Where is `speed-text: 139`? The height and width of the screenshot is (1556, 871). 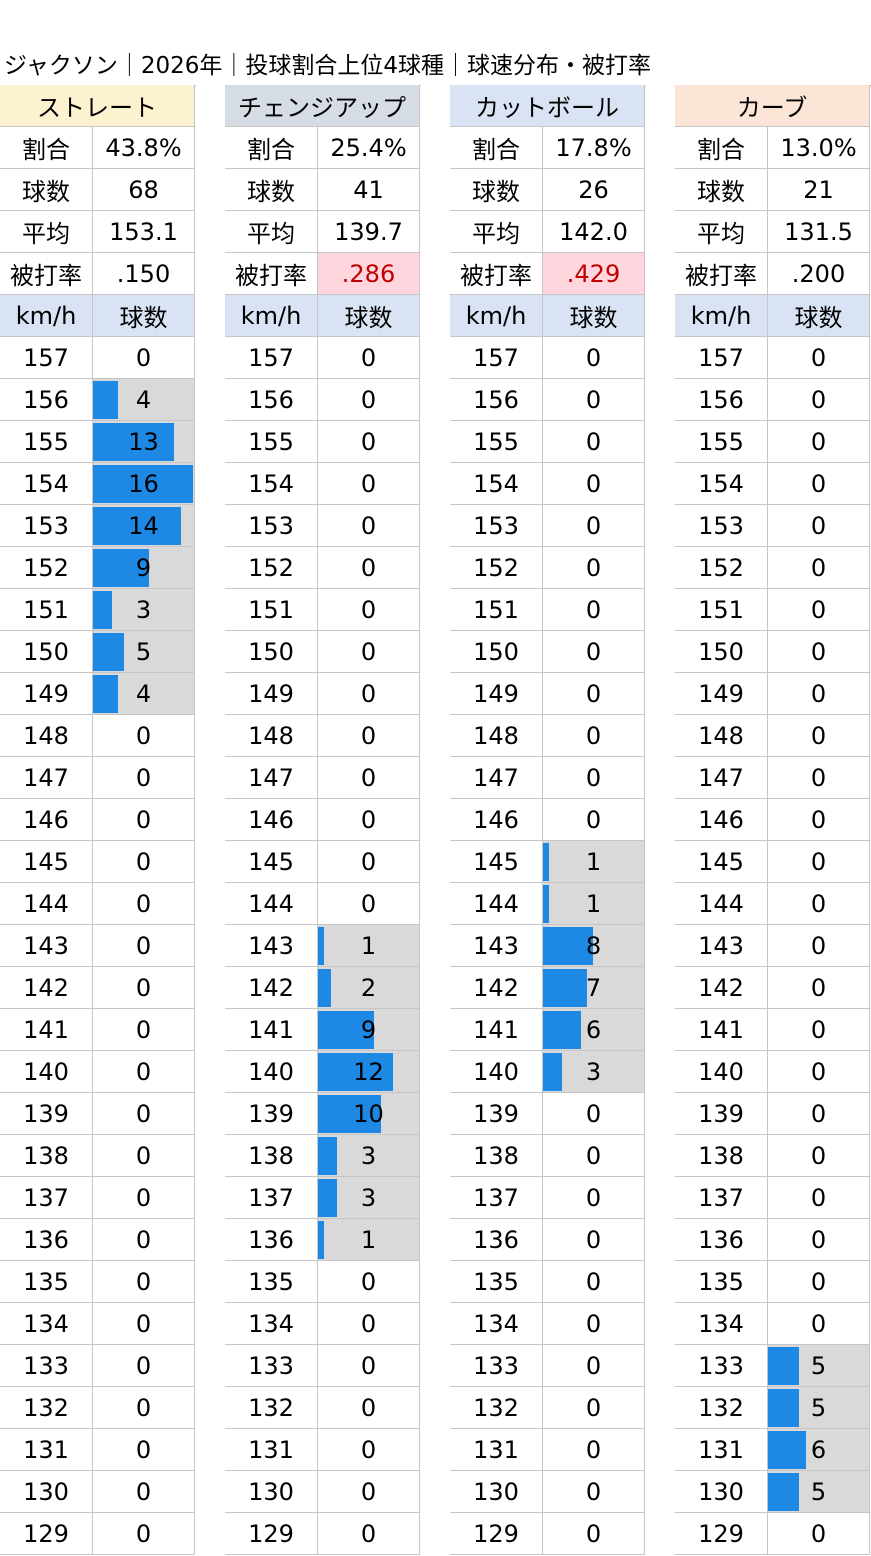 speed-text: 139 is located at coordinates (496, 1113).